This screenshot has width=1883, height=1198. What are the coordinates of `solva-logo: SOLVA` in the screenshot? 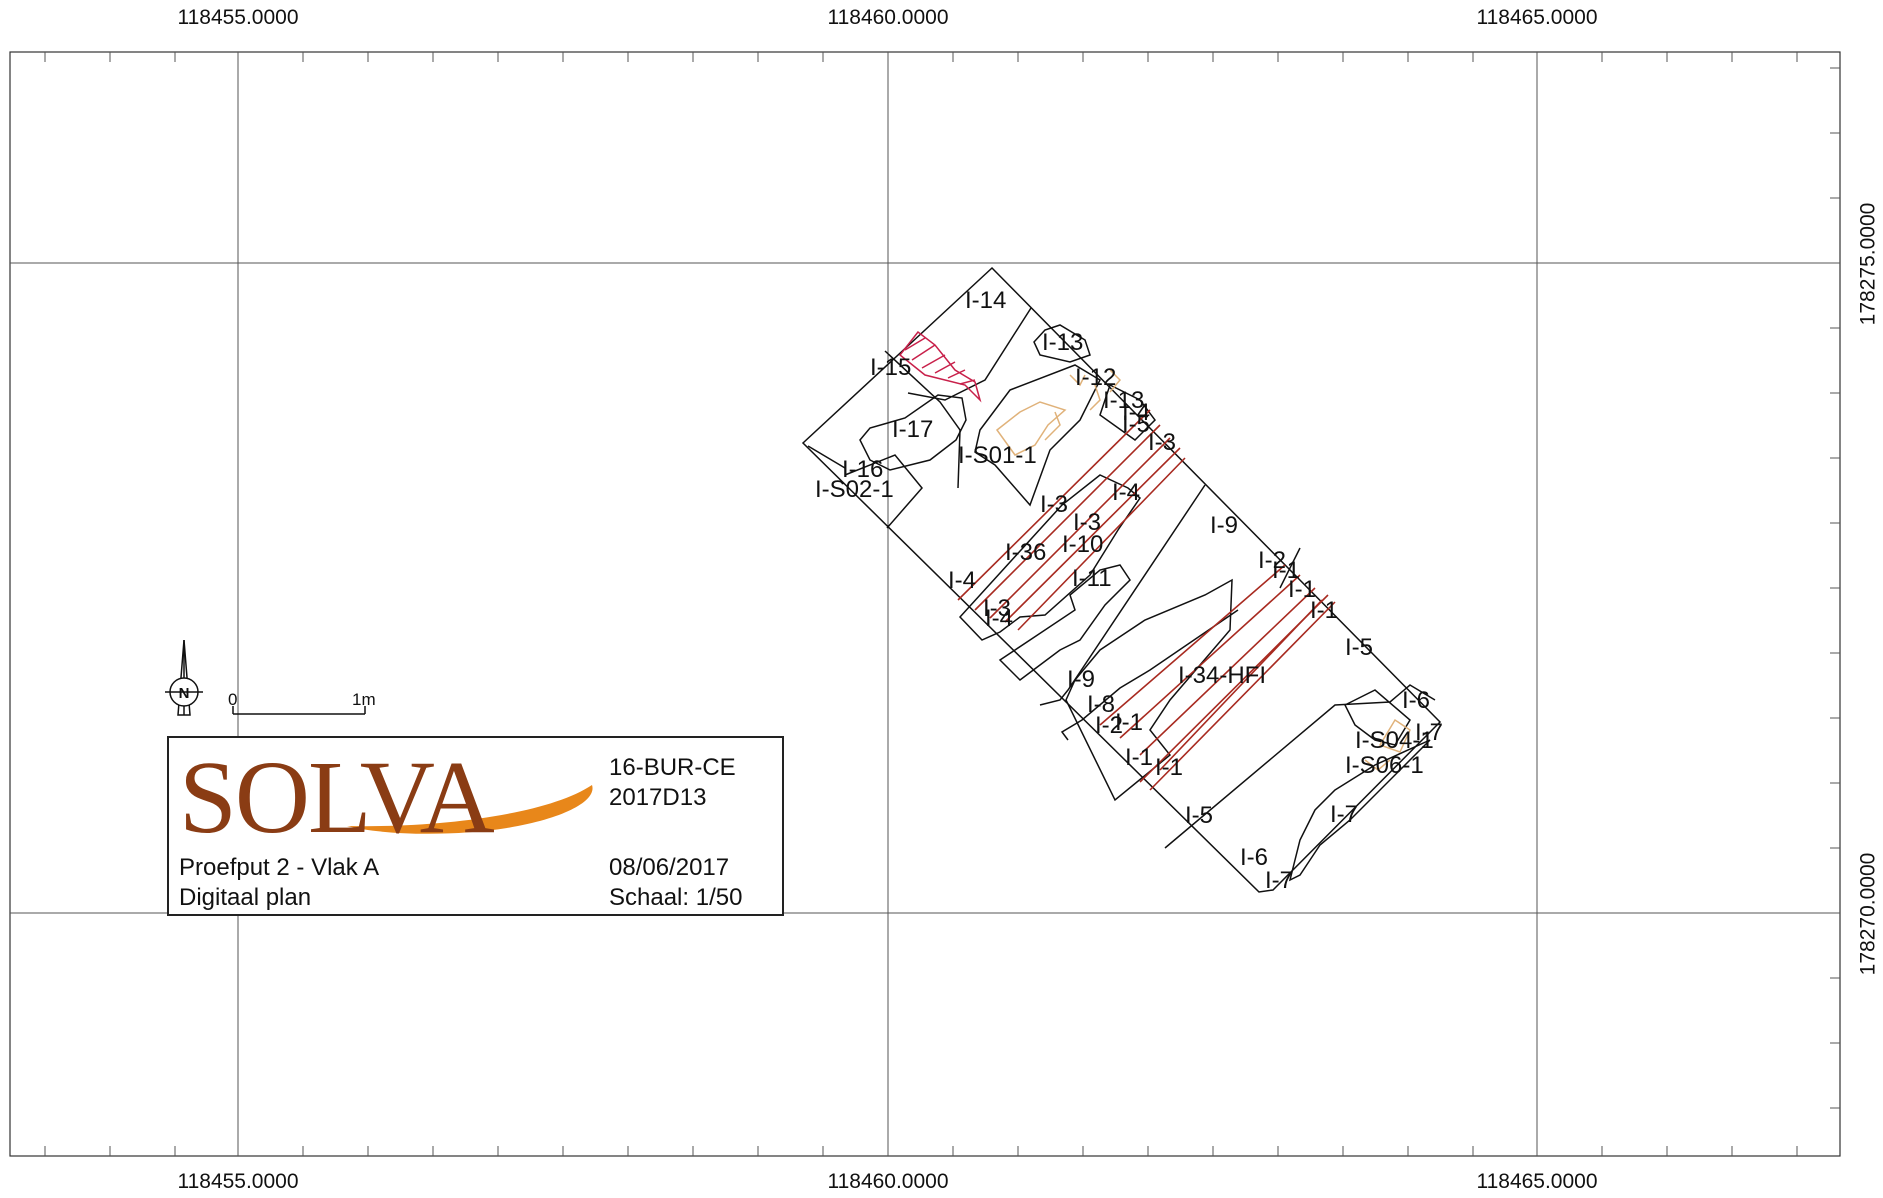 It's located at (386, 790).